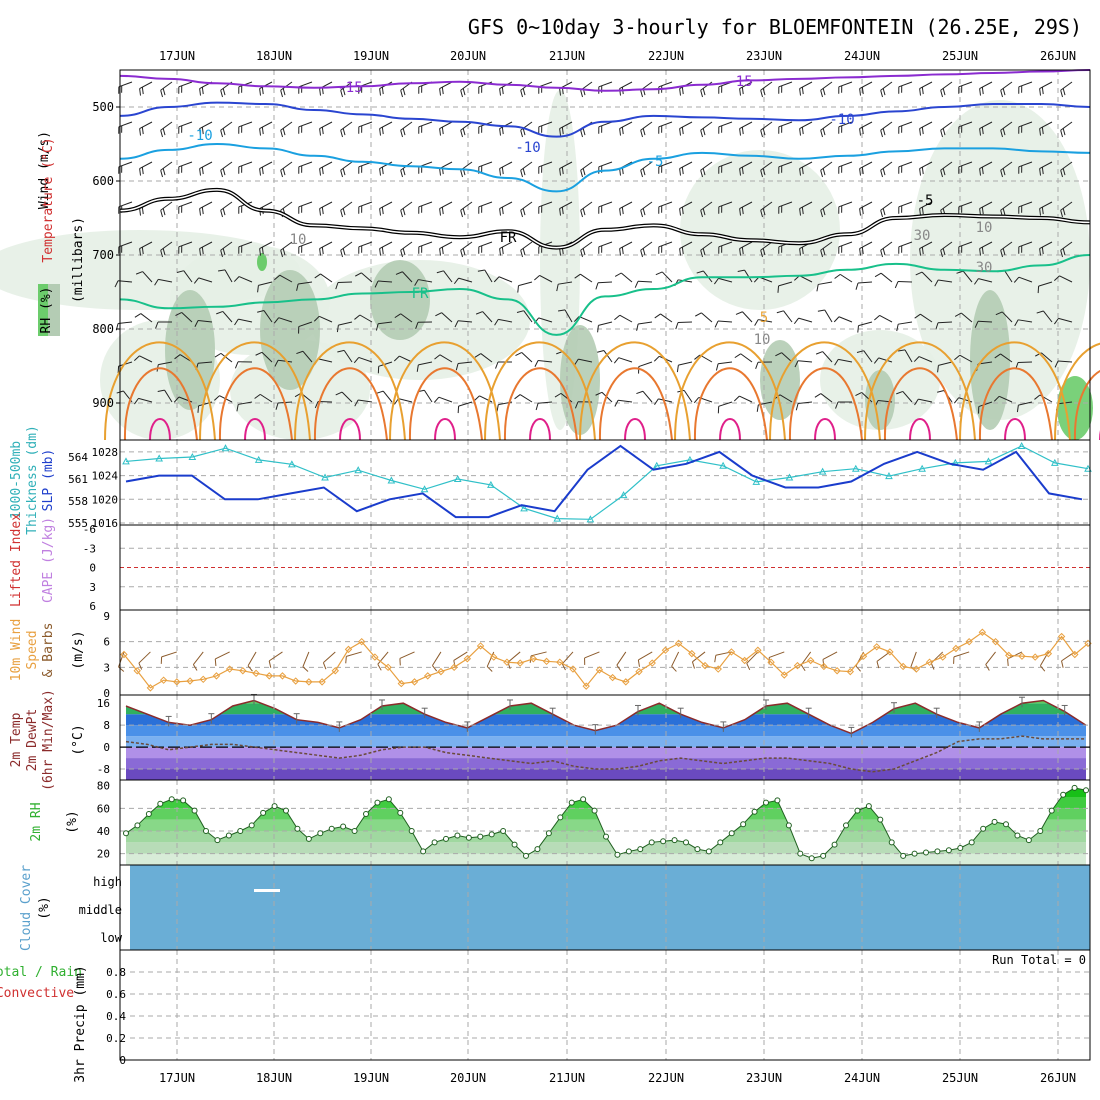 The width and height of the screenshot is (1100, 1100). What do you see at coordinates (605, 119) in the screenshot?
I see `isotherm-line` at bounding box center [605, 119].